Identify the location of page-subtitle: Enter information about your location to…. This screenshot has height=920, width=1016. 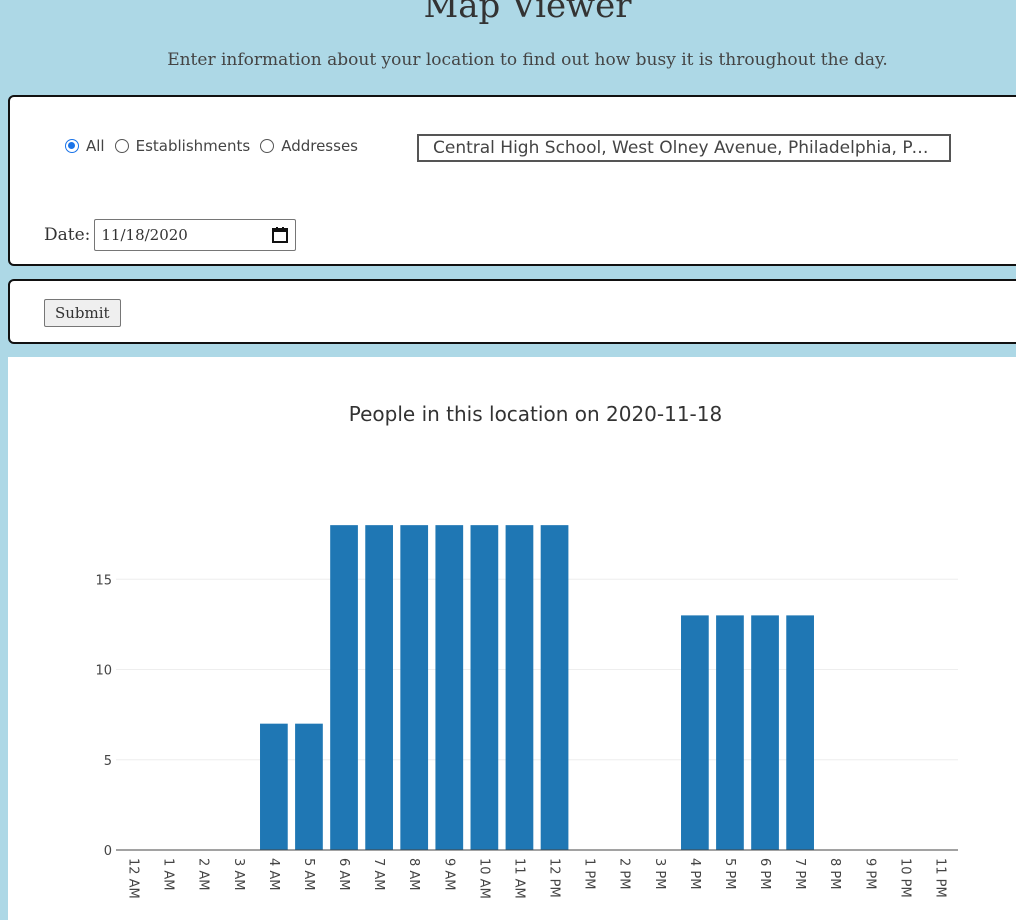
(527, 60).